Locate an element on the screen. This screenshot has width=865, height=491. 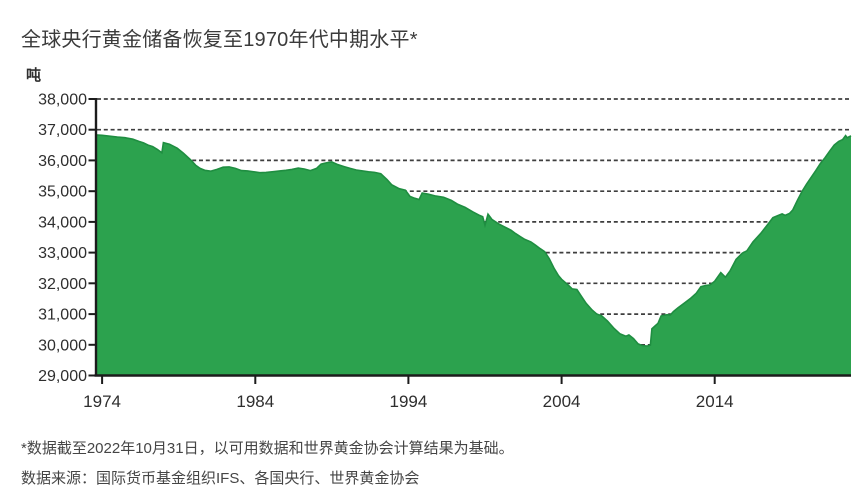
footnote-source: 数据来源：国际货币基金组织IFS、各国央行、世界黄金协会 is located at coordinates (220, 478).